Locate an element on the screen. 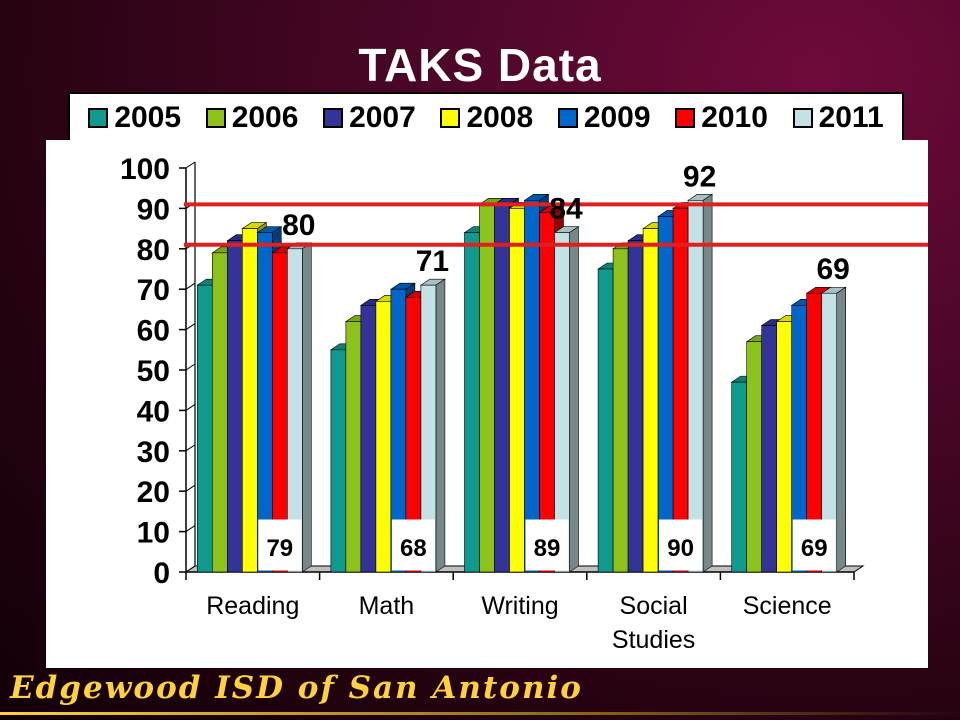 The image size is (960, 720). legend-item-2006: 2006 is located at coordinates (252, 118).